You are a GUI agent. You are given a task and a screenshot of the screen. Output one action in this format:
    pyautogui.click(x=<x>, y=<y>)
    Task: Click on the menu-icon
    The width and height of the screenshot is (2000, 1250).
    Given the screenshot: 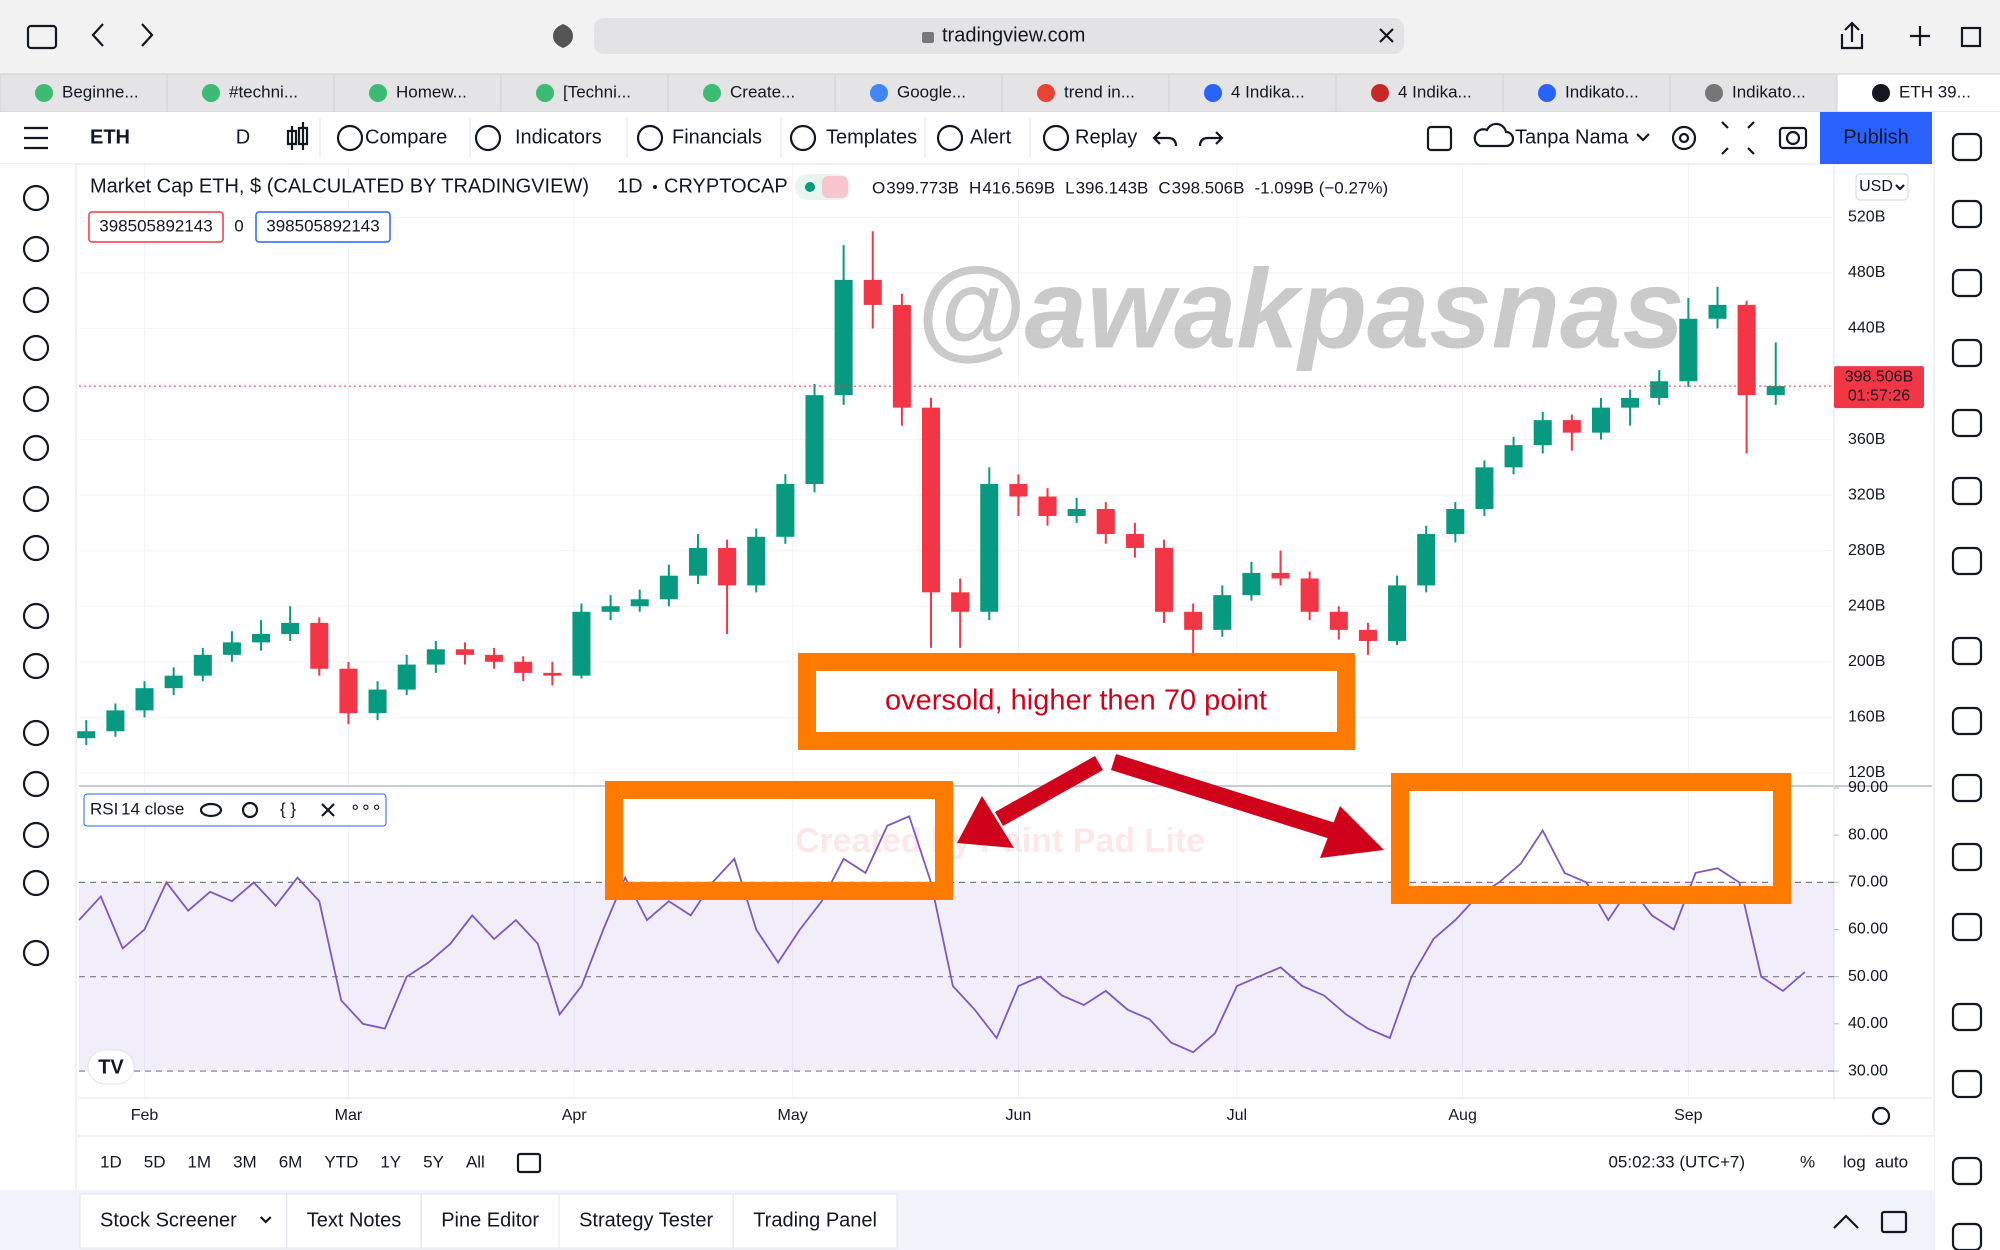 What is the action you would take?
    pyautogui.click(x=36, y=138)
    